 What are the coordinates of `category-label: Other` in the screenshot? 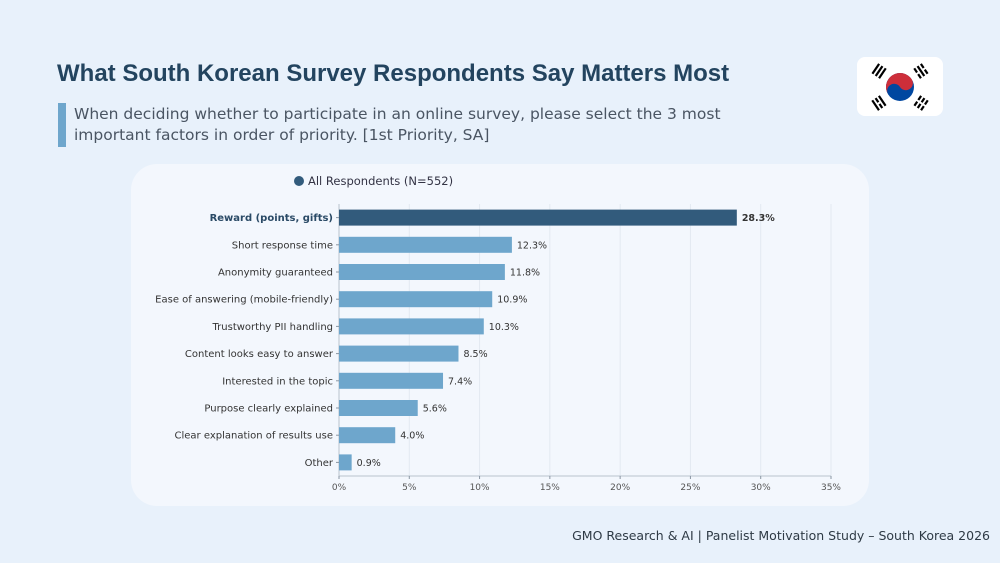 It's located at (319, 463).